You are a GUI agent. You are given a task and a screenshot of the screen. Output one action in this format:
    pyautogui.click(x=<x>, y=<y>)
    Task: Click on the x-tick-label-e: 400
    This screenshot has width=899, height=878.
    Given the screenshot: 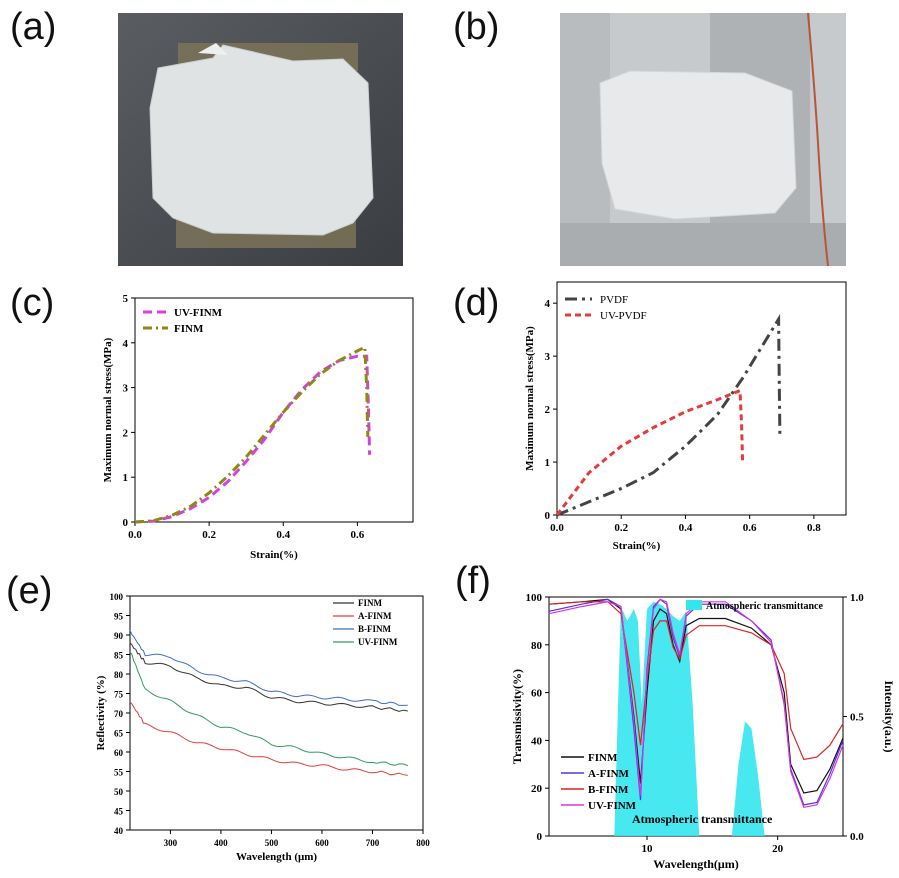 What is the action you would take?
    pyautogui.click(x=221, y=843)
    